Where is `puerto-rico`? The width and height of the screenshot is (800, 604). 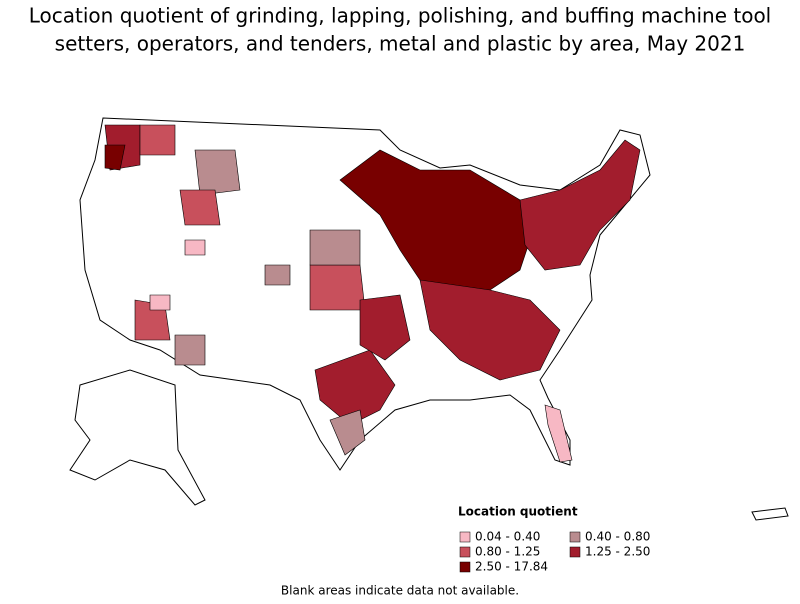
puerto-rico is located at coordinates (770, 514).